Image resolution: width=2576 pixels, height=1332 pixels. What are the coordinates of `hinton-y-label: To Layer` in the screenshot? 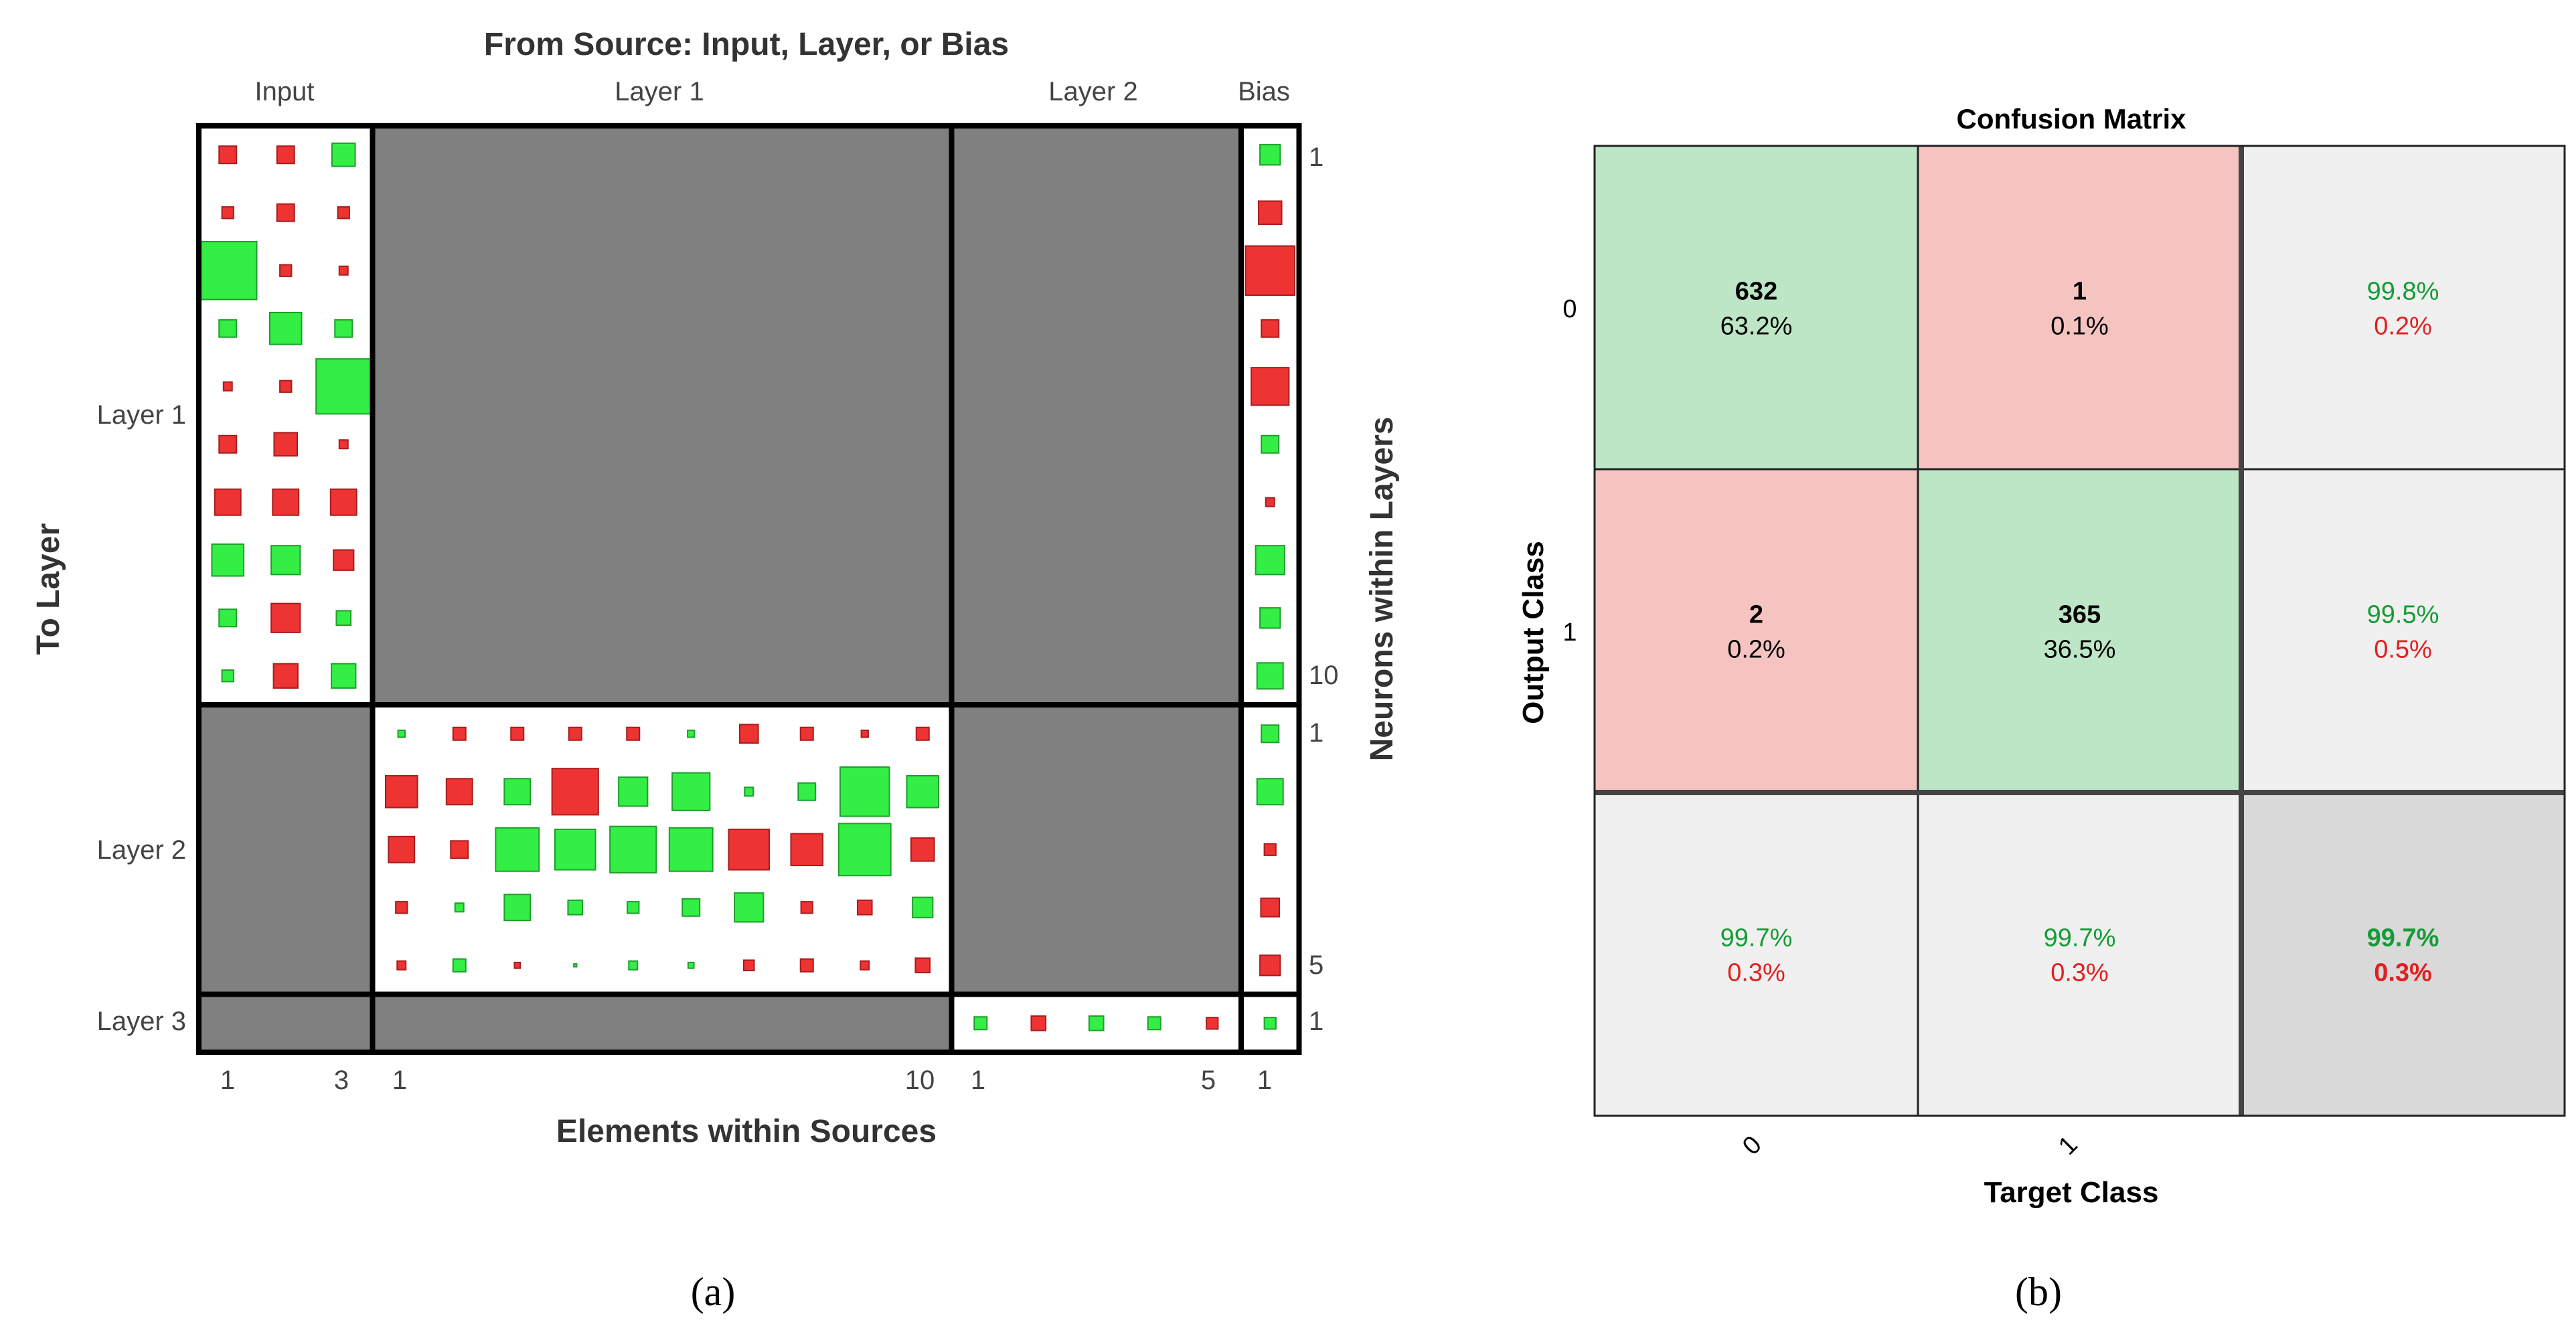 It's located at (49, 589).